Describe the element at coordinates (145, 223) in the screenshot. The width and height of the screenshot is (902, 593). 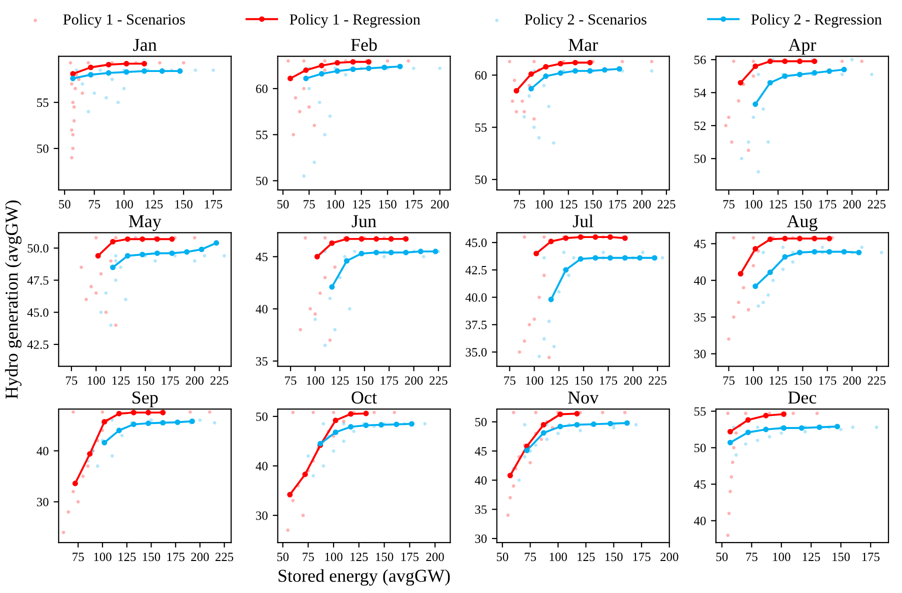
I see `chart-title: May` at that location.